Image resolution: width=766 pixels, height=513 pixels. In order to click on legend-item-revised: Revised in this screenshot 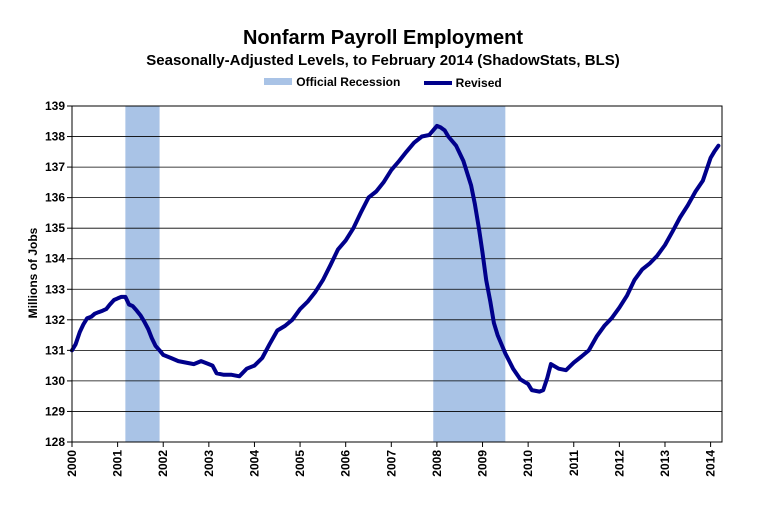, I will do `click(462, 83)`.